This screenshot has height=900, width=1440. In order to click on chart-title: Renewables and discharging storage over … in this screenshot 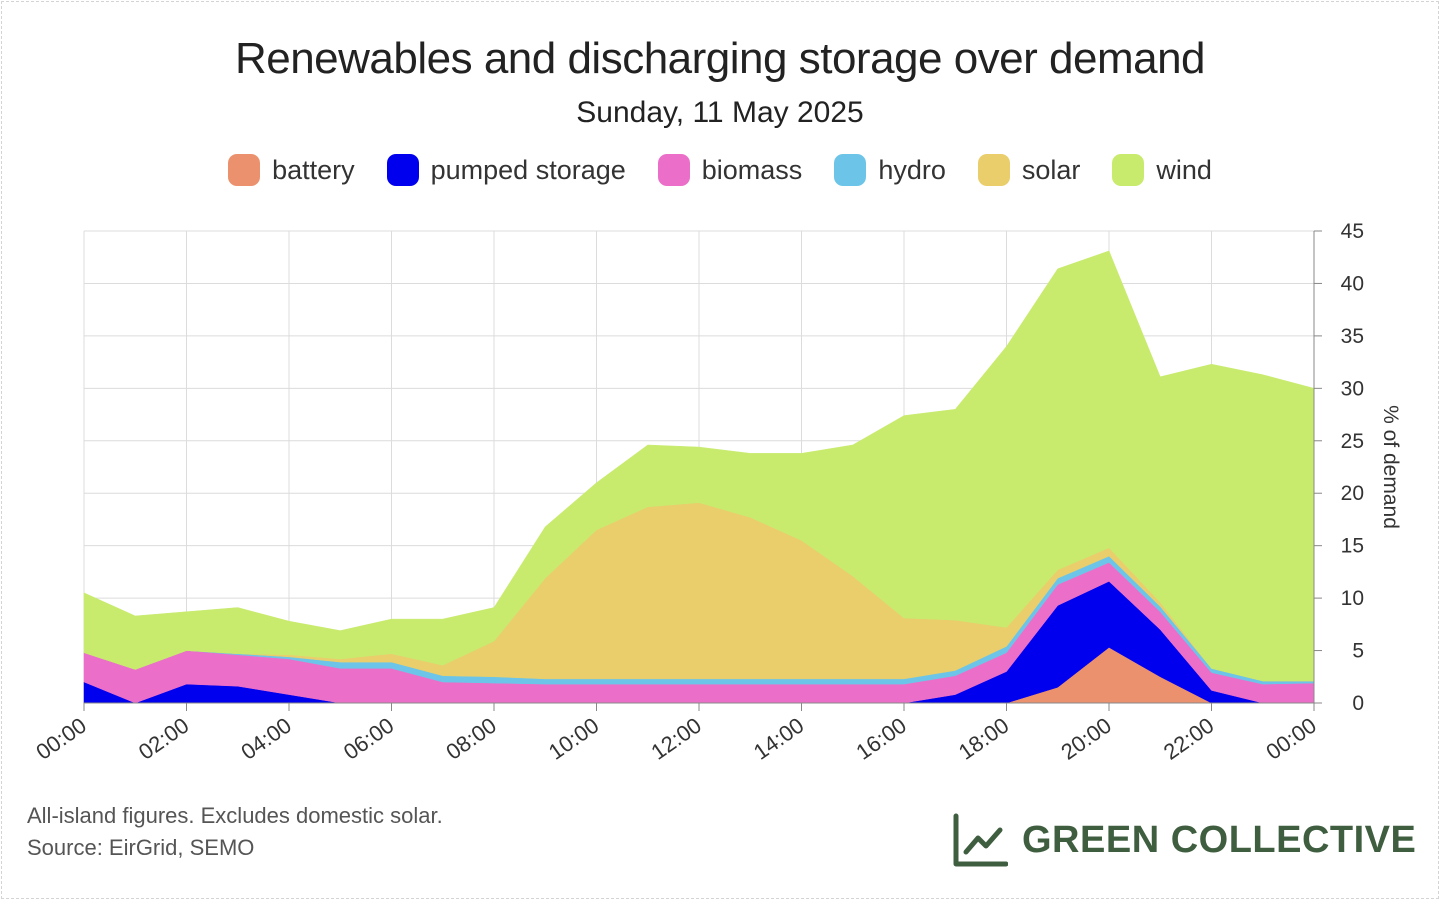, I will do `click(720, 58)`.